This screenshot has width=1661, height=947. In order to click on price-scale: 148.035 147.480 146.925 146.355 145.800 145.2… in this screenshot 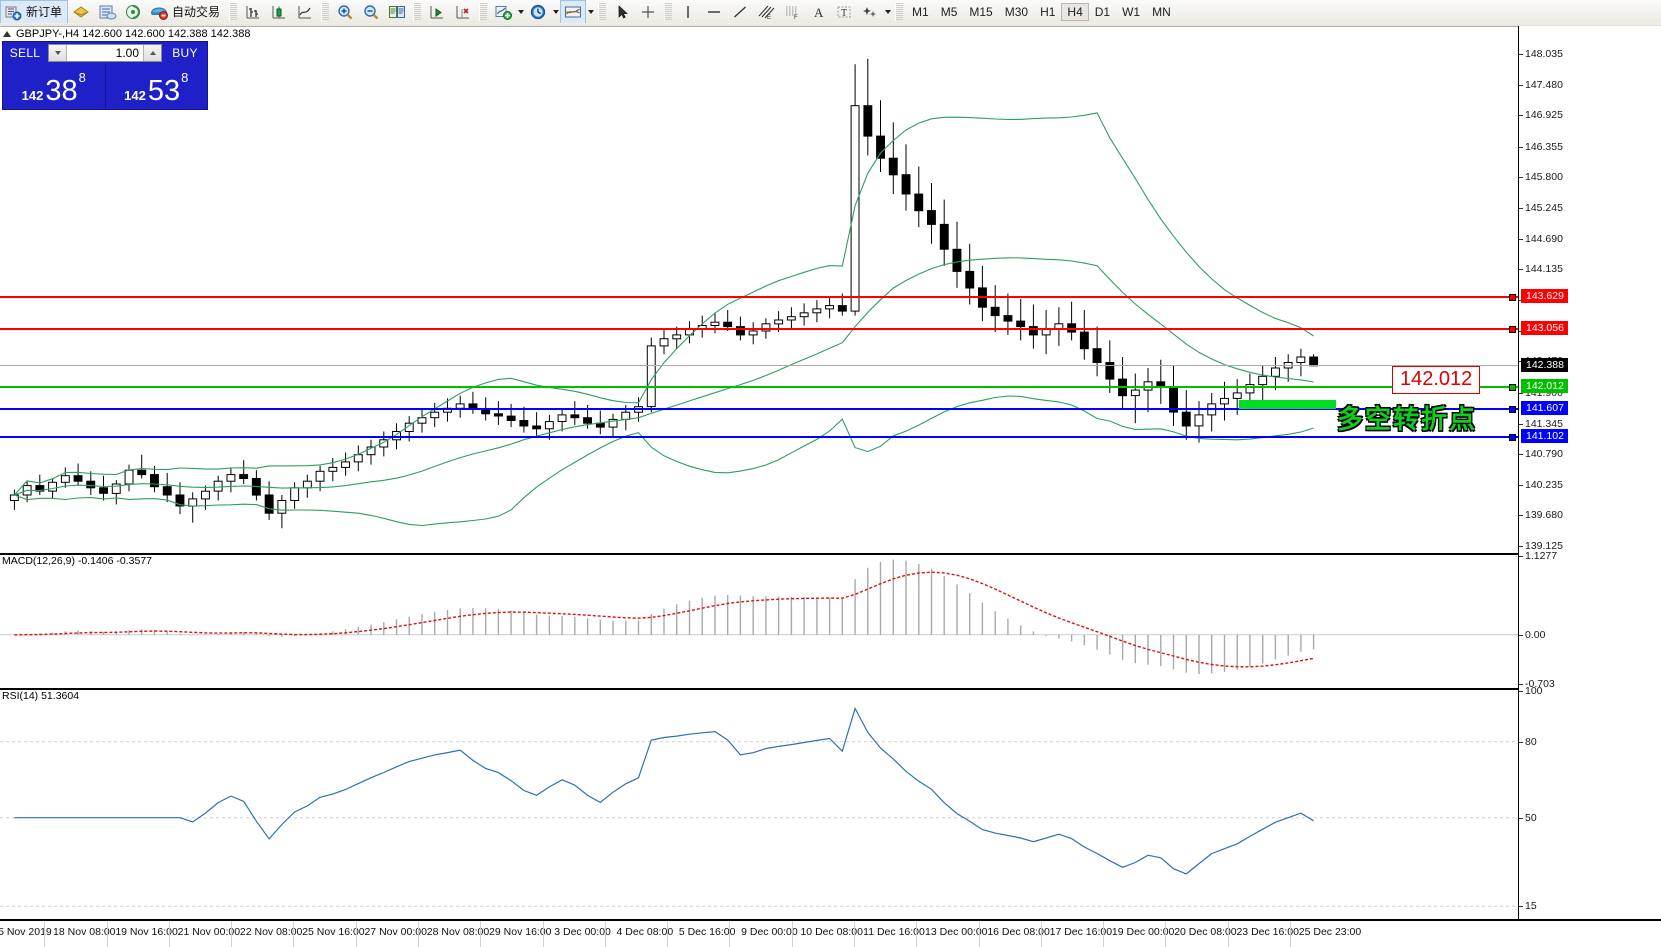, I will do `click(1589, 472)`.